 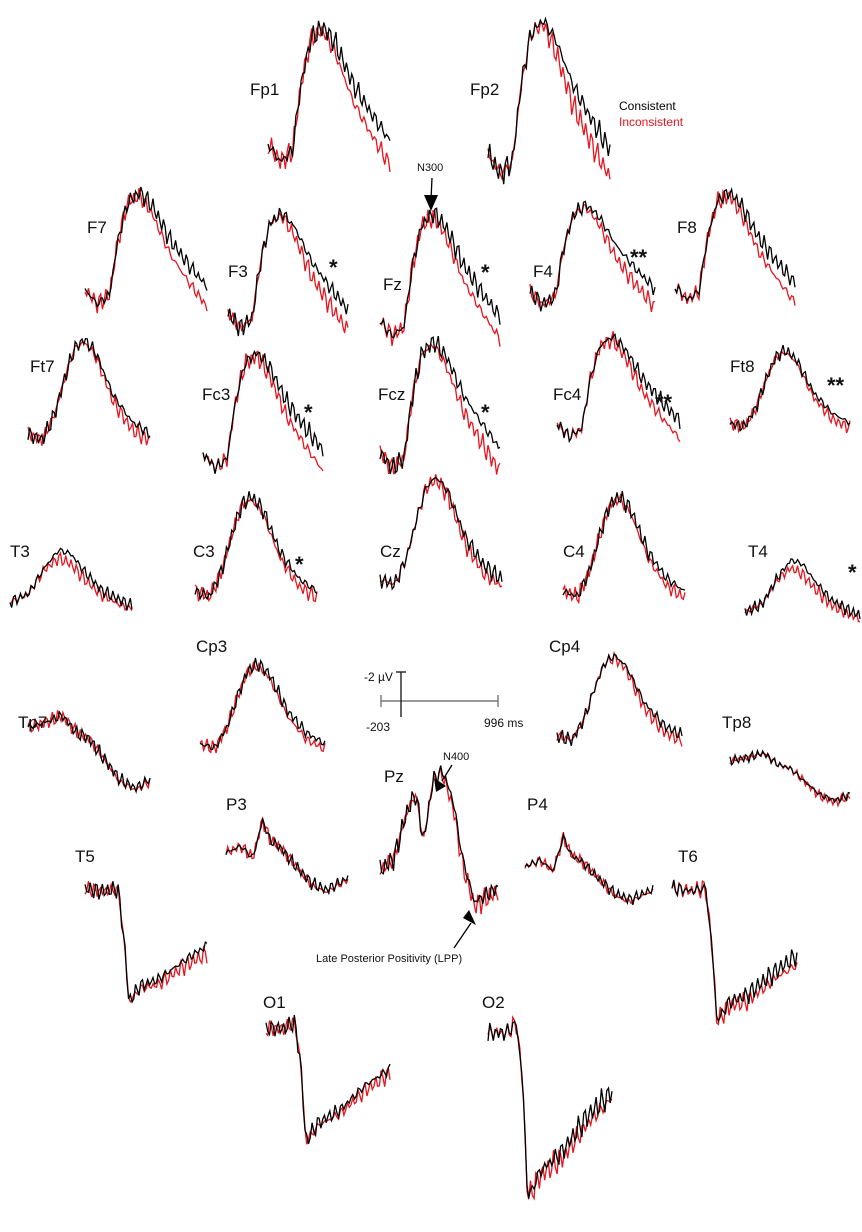 What do you see at coordinates (146, 941) in the screenshot?
I see `series-consistent-t5` at bounding box center [146, 941].